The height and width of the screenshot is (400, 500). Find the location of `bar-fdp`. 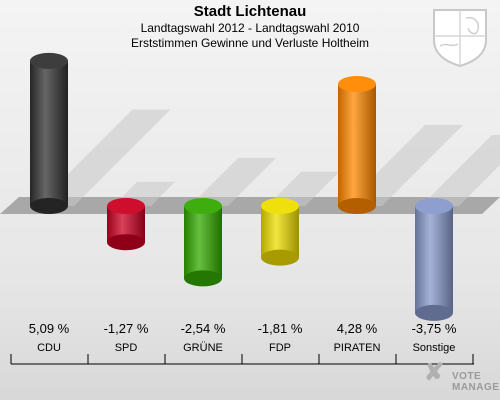

bar-fdp is located at coordinates (280, 232).